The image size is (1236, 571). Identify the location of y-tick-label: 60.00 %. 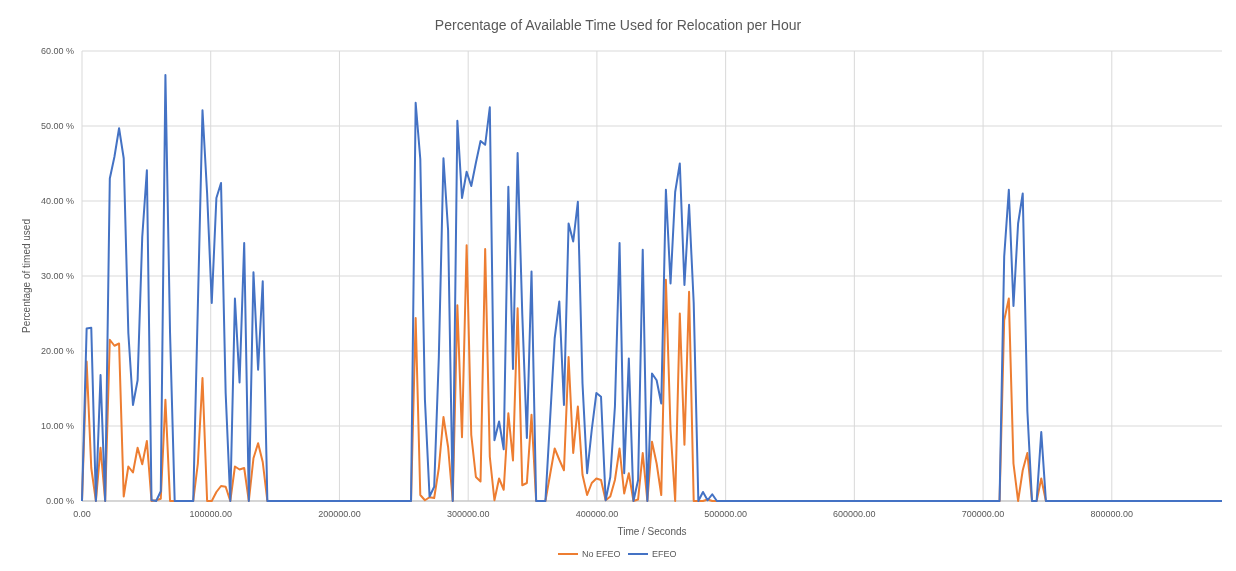
(57, 51).